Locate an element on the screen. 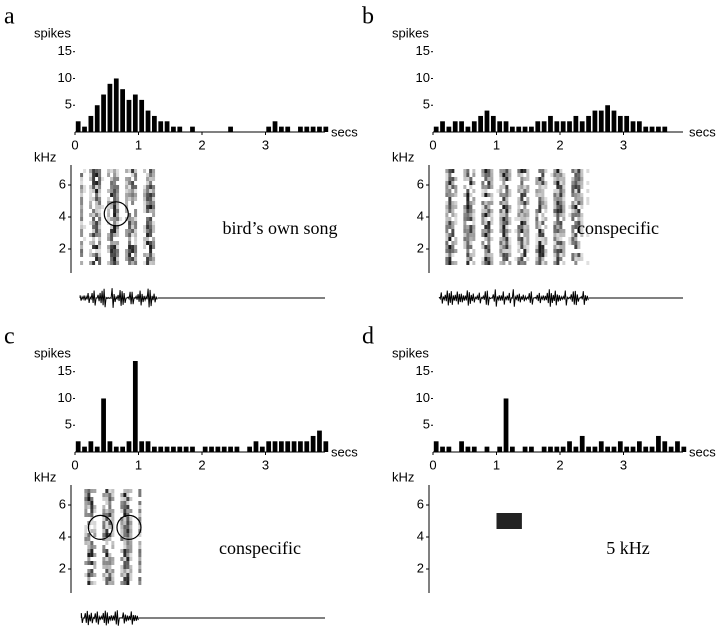 The width and height of the screenshot is (720, 633). x-tick-label: 1 is located at coordinates (138, 464).